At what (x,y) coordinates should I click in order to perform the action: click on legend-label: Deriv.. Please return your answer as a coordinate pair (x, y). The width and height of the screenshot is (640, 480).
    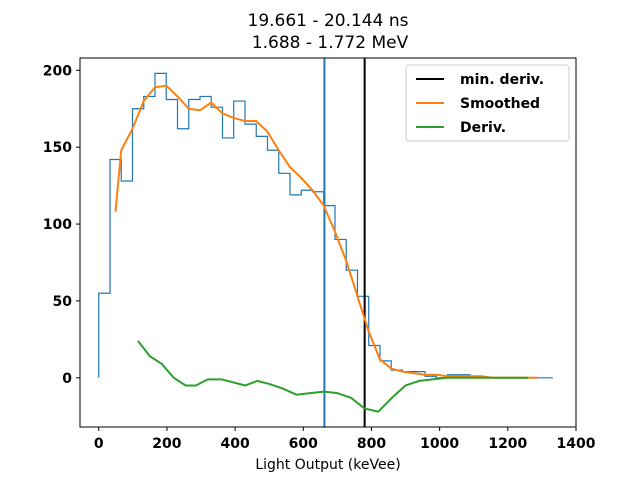
    Looking at the image, I should click on (483, 128).